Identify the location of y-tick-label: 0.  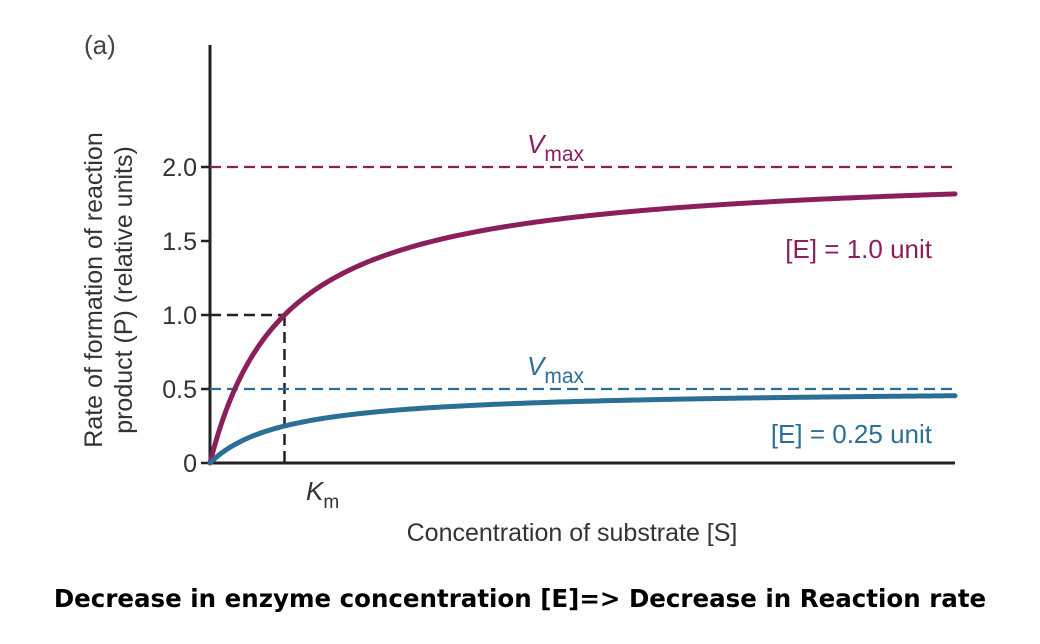
(190, 464).